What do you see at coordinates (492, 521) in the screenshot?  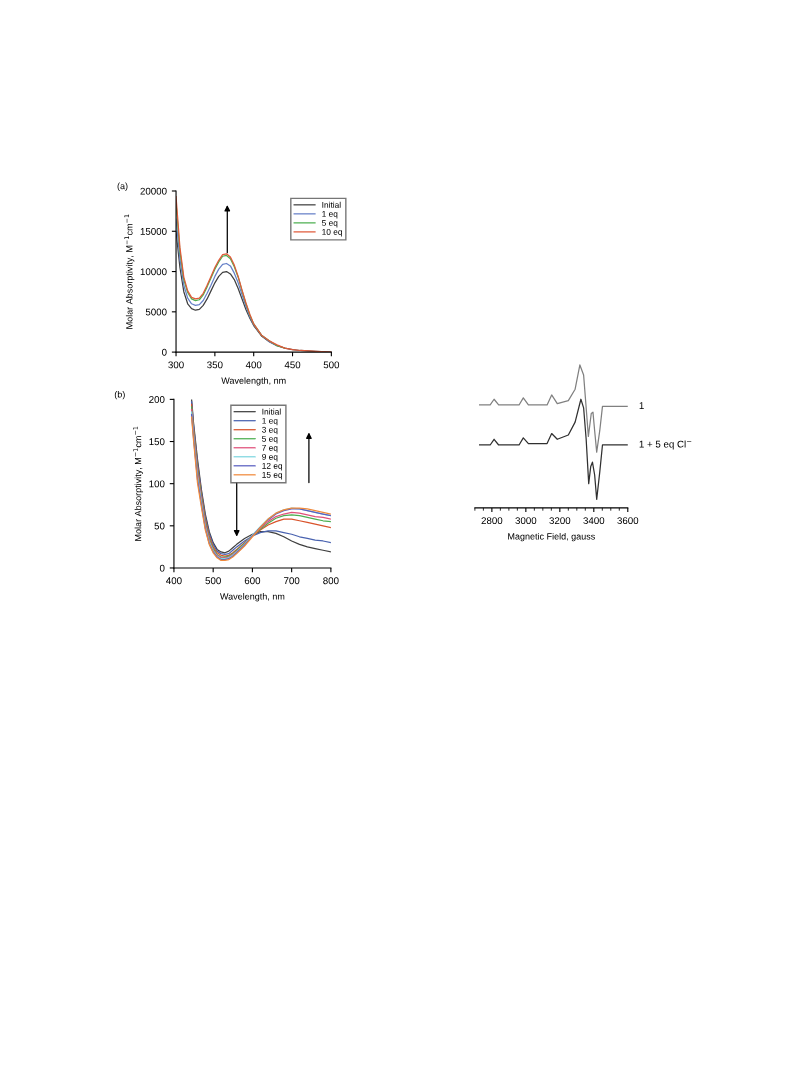 I see `x-tick-label: 2800` at bounding box center [492, 521].